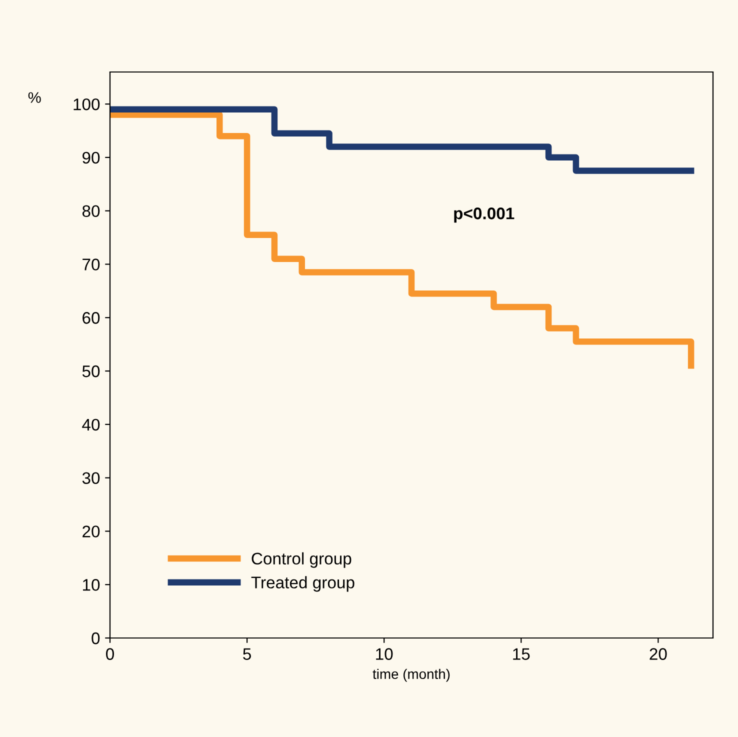  I want to click on y-tick-label: 0, so click(96, 638).